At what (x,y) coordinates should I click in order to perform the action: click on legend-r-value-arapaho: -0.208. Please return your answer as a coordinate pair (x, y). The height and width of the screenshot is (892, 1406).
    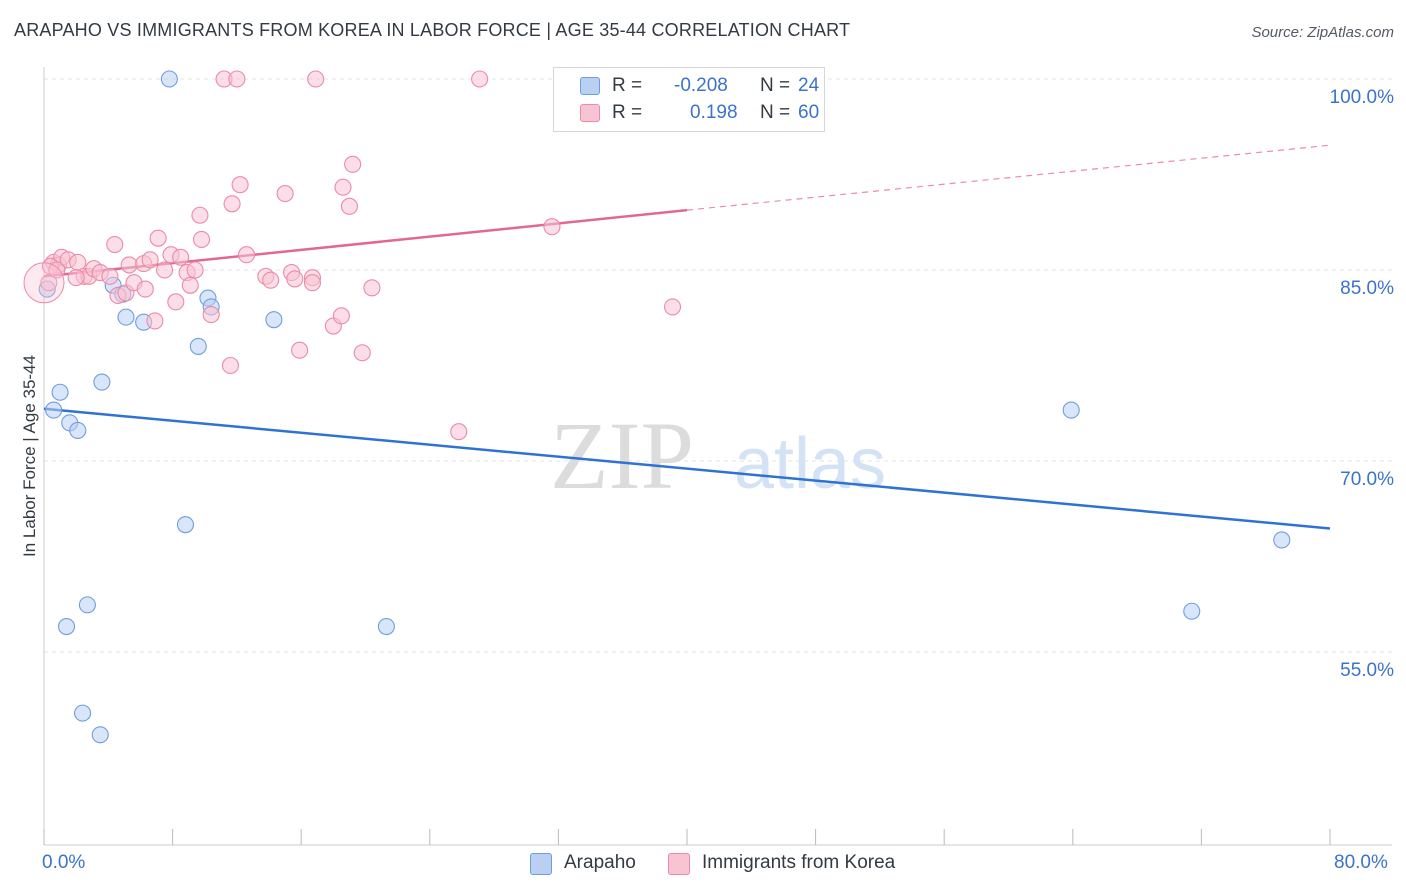
    Looking at the image, I should click on (701, 85).